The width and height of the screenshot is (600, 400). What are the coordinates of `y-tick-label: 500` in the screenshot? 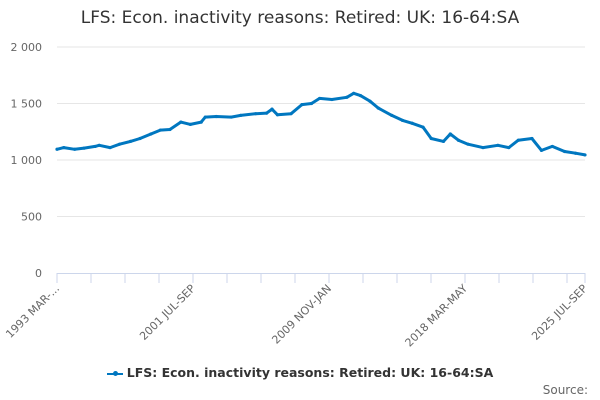 It's located at (31, 217).